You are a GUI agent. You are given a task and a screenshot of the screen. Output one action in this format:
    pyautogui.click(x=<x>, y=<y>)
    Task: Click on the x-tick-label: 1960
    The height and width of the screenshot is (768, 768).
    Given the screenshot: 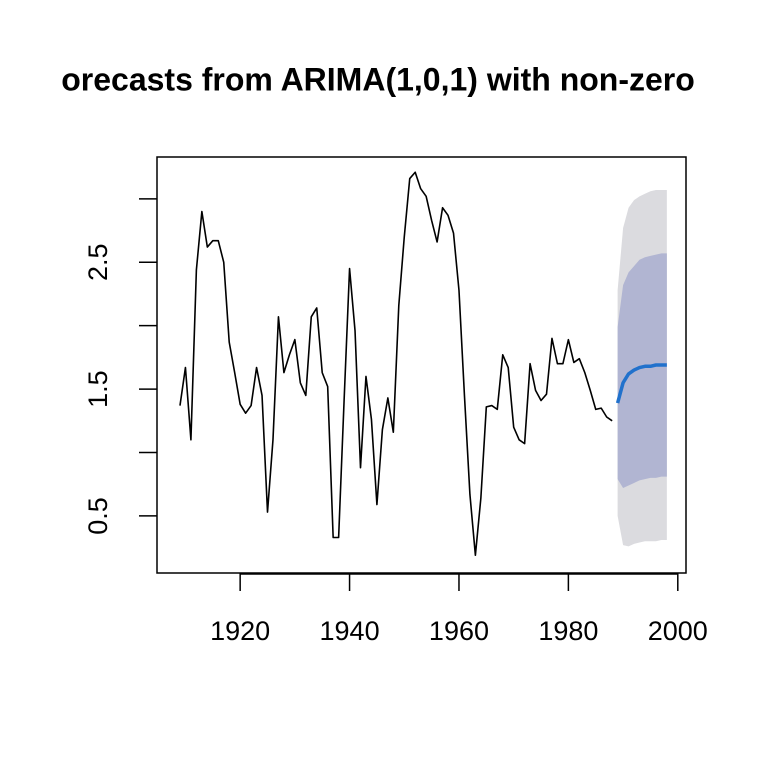 What is the action you would take?
    pyautogui.click(x=459, y=631)
    